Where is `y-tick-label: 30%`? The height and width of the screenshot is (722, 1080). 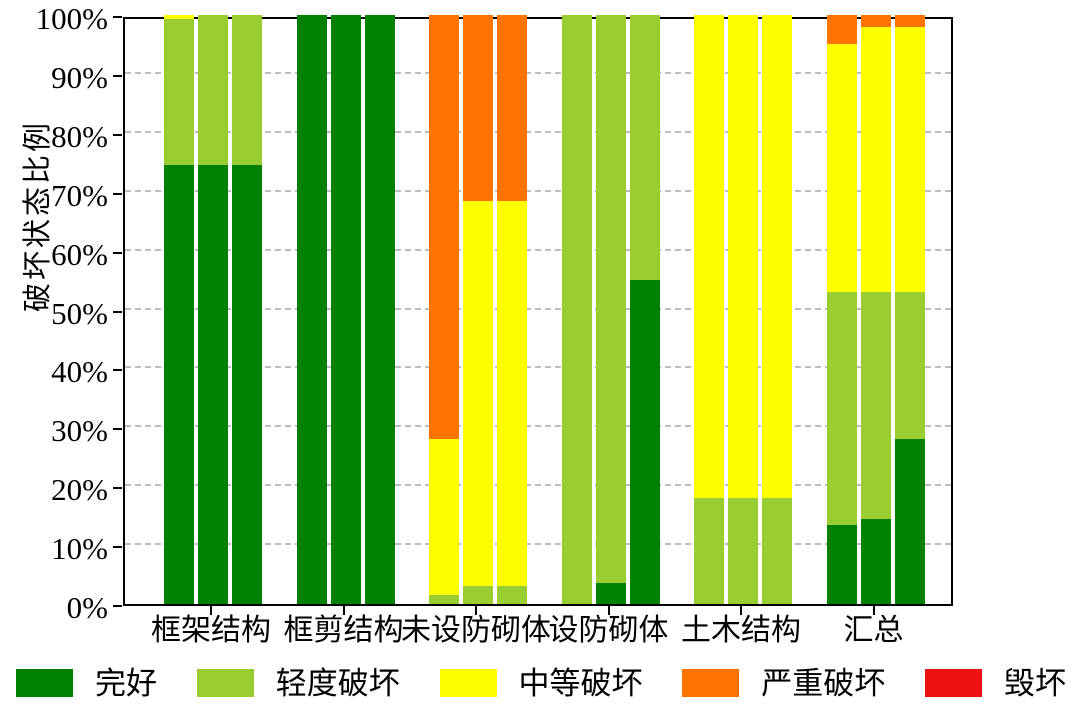
y-tick-label: 30% is located at coordinates (79, 431).